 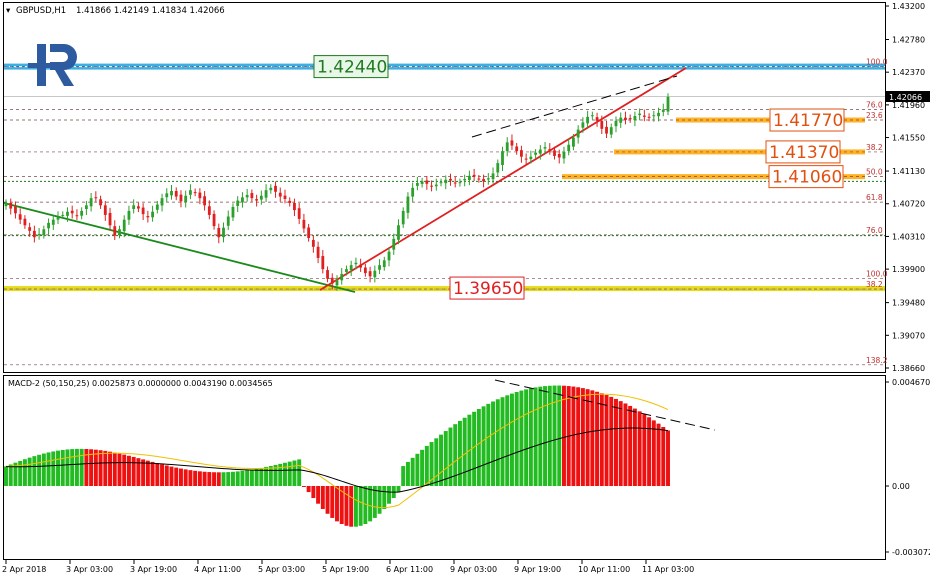 I want to click on time-tick-label: 9 Apr 03:00, so click(x=473, y=569).